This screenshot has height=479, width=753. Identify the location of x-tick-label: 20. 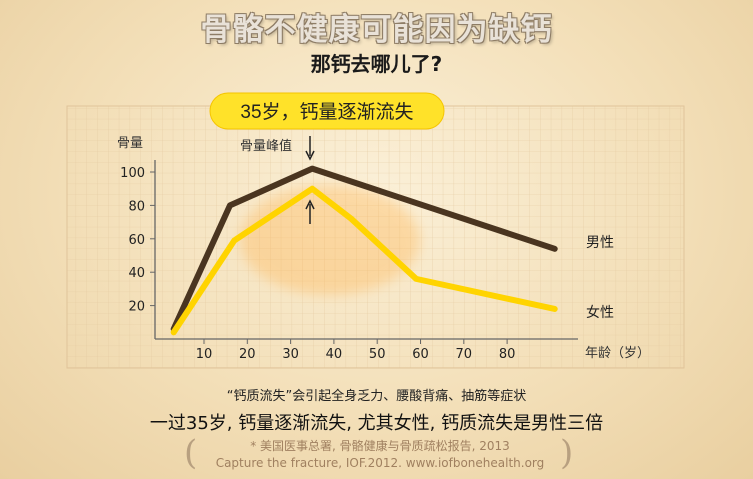
(247, 354).